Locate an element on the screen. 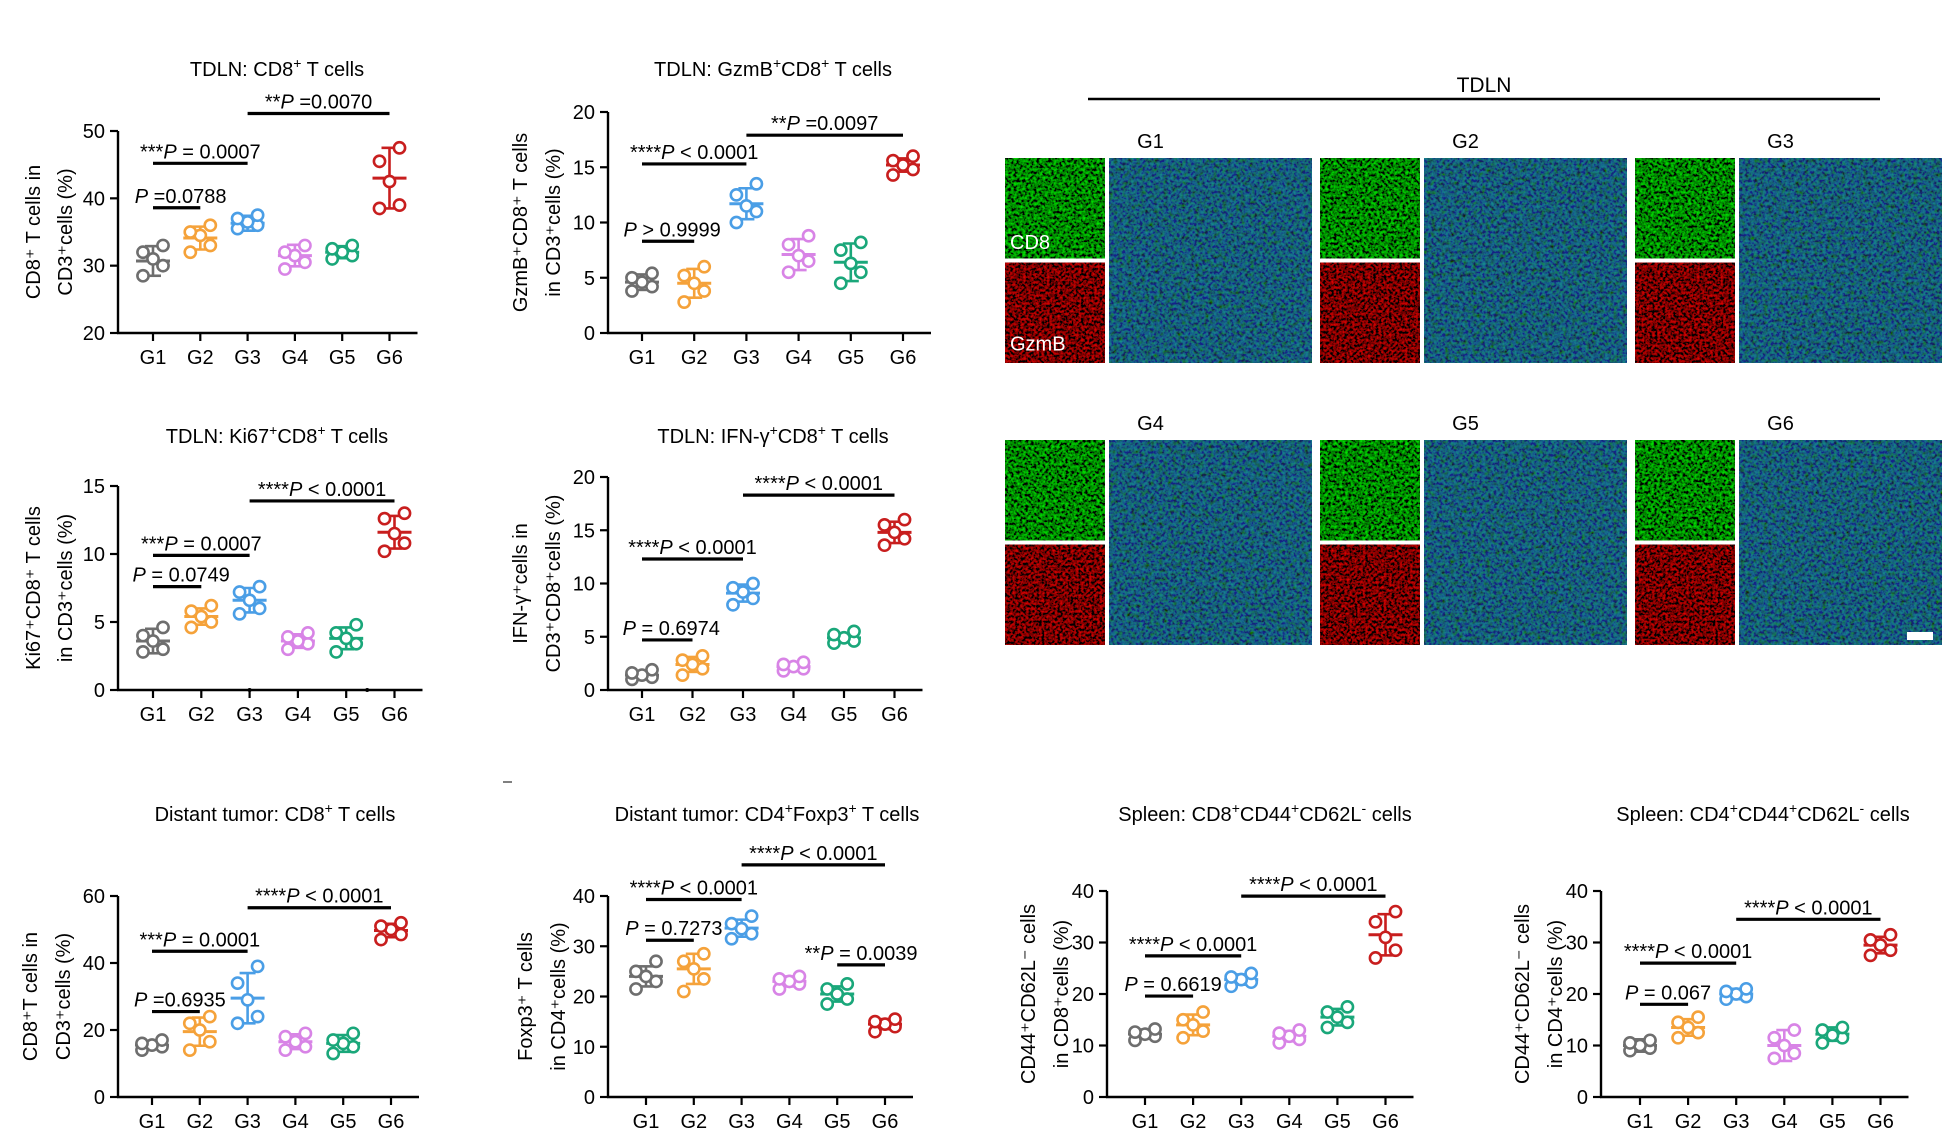 This screenshot has width=1945, height=1138. significance-annotation: P > 0.9999 is located at coordinates (672, 231).